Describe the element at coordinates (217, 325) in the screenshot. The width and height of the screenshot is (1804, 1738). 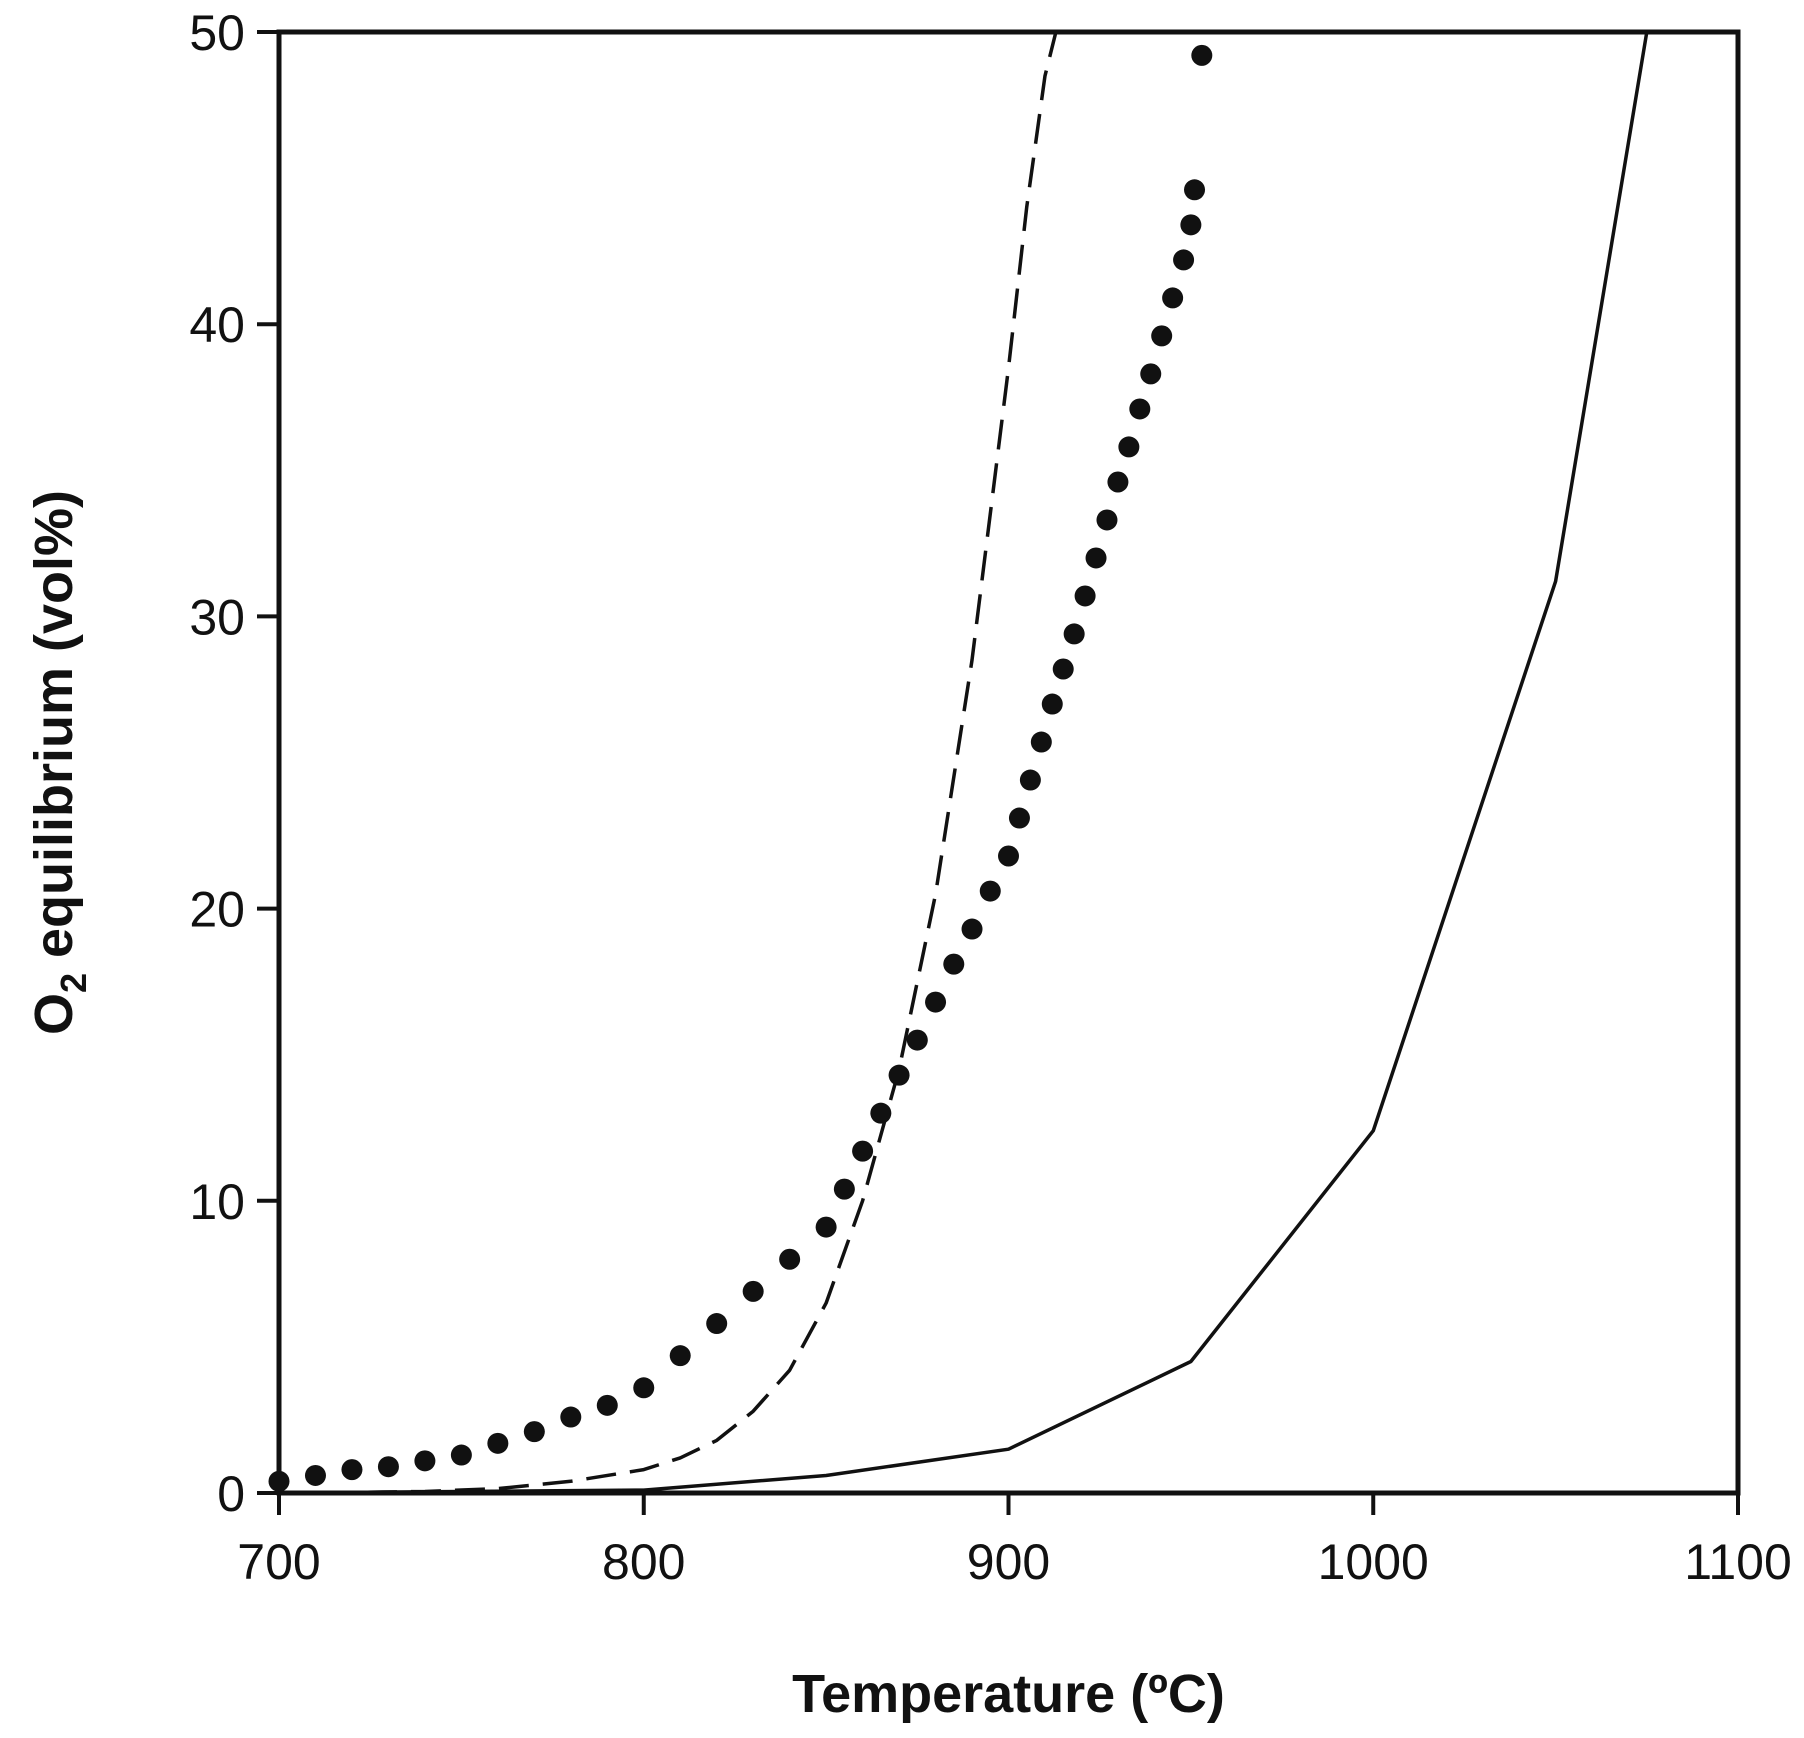
I see `y-tick-label: 40` at that location.